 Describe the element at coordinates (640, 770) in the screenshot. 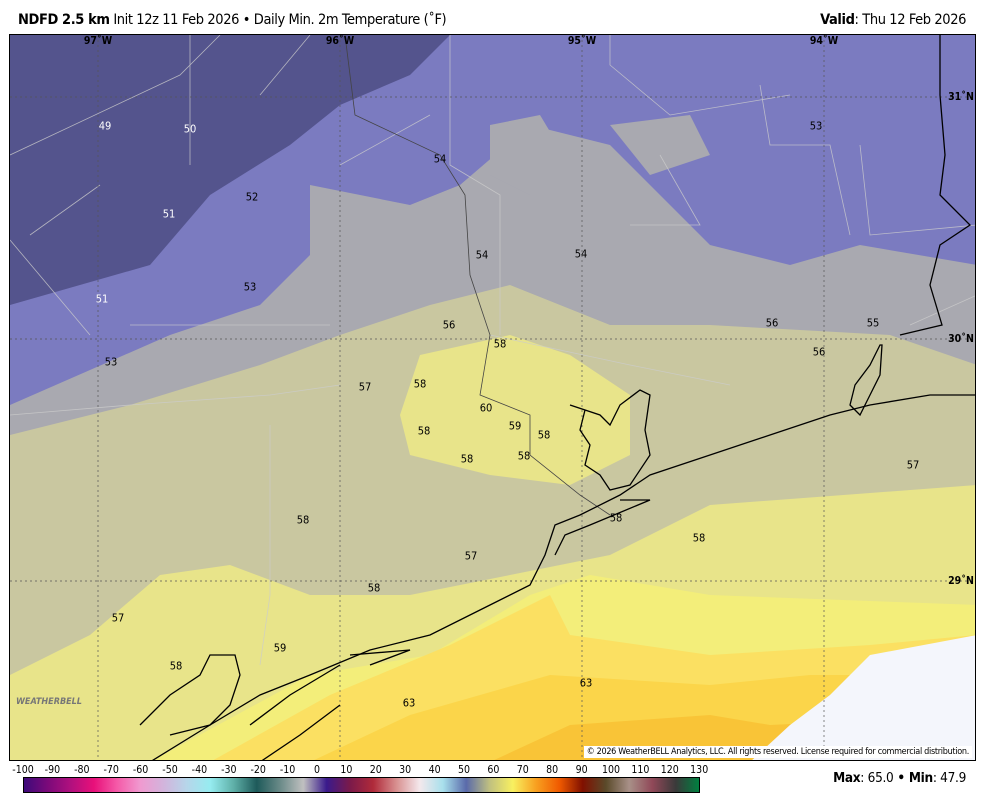

I see `colorbar-tick: 110` at that location.